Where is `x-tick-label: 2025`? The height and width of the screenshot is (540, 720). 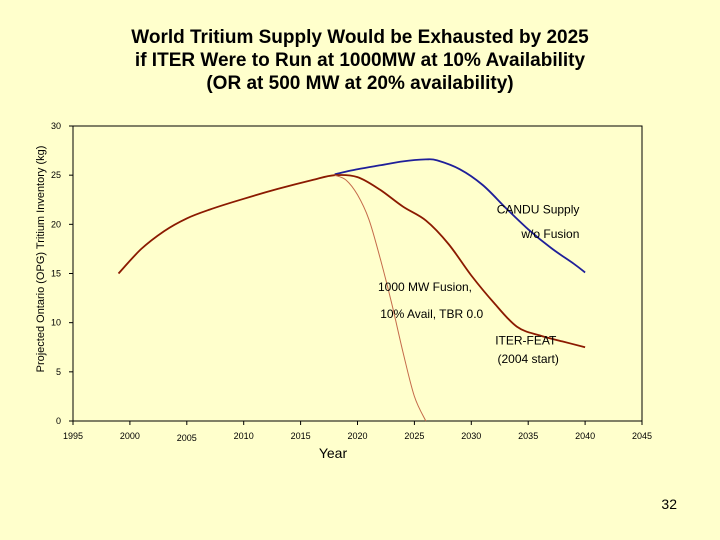
x-tick-label: 2025 is located at coordinates (414, 436).